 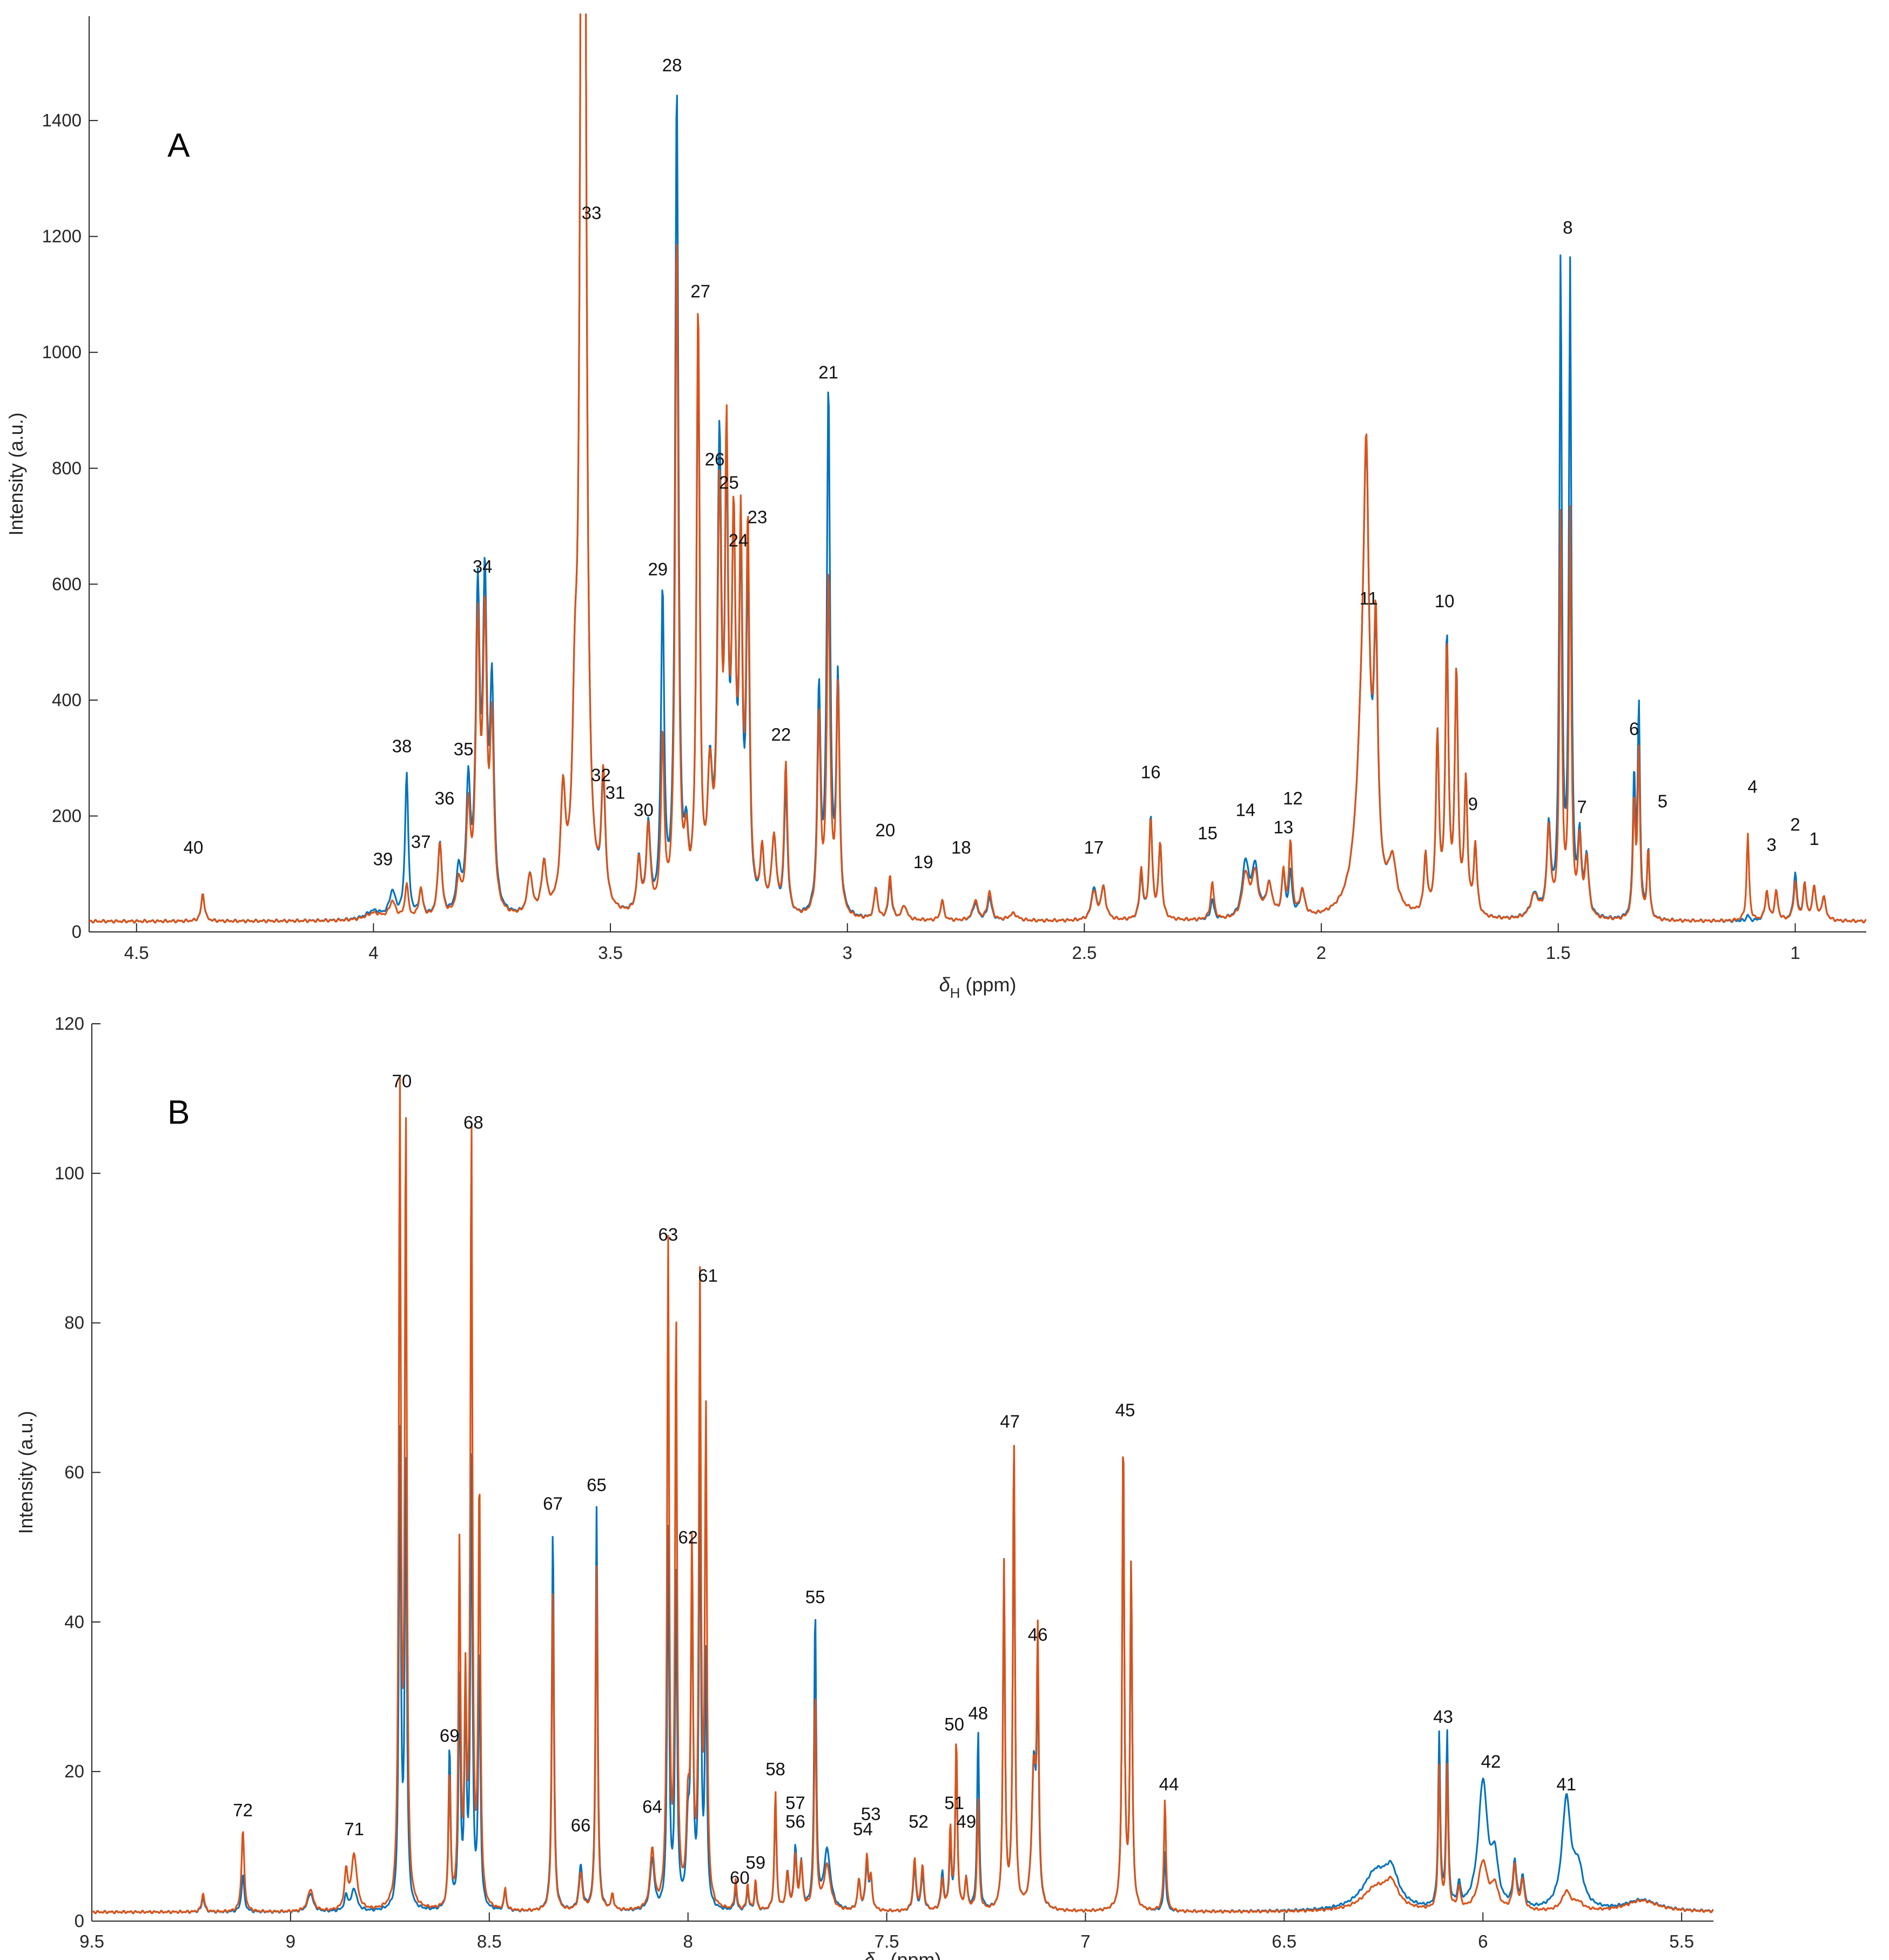 I want to click on peak-label: 35, so click(x=464, y=749).